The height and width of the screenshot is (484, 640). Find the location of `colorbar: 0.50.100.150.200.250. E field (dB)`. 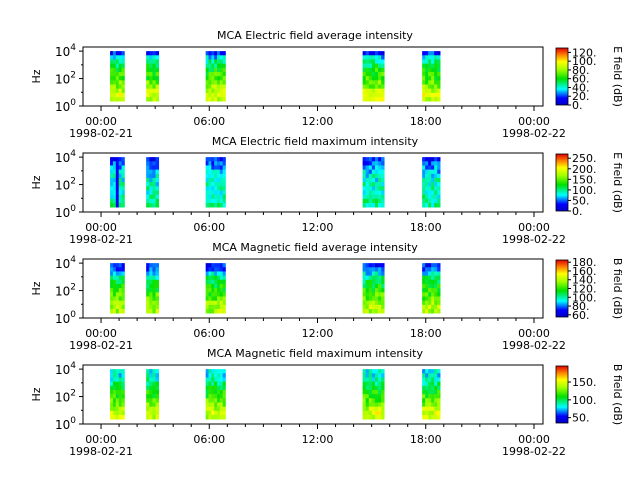

colorbar: 0.50.100.150.200.250. E field (dB) is located at coordinates (589, 185).